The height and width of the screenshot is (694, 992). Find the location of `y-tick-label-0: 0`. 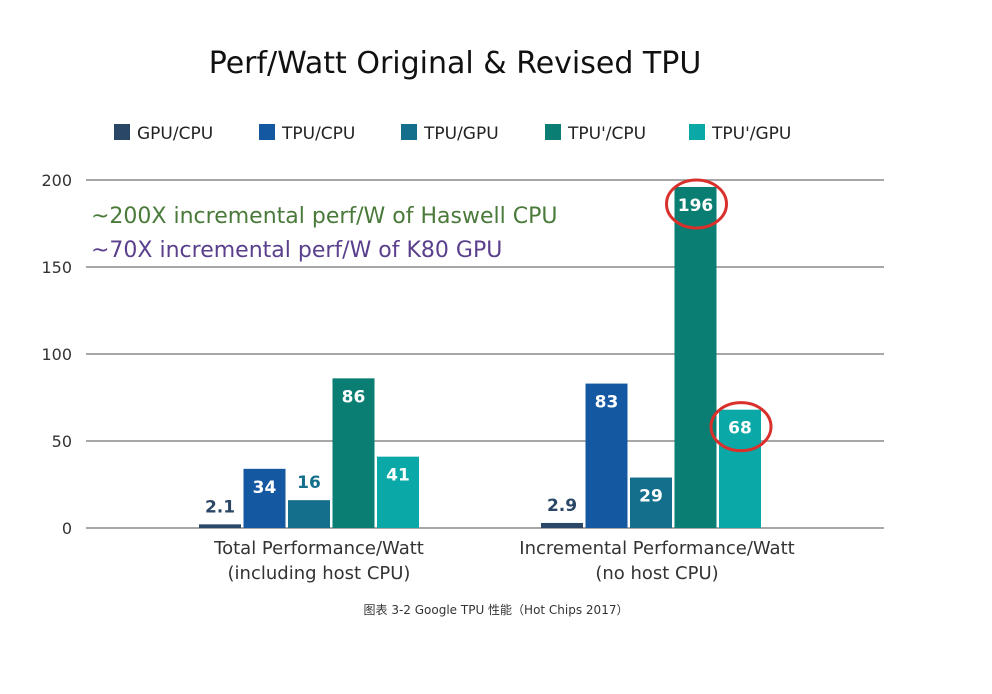

y-tick-label-0: 0 is located at coordinates (67, 528).